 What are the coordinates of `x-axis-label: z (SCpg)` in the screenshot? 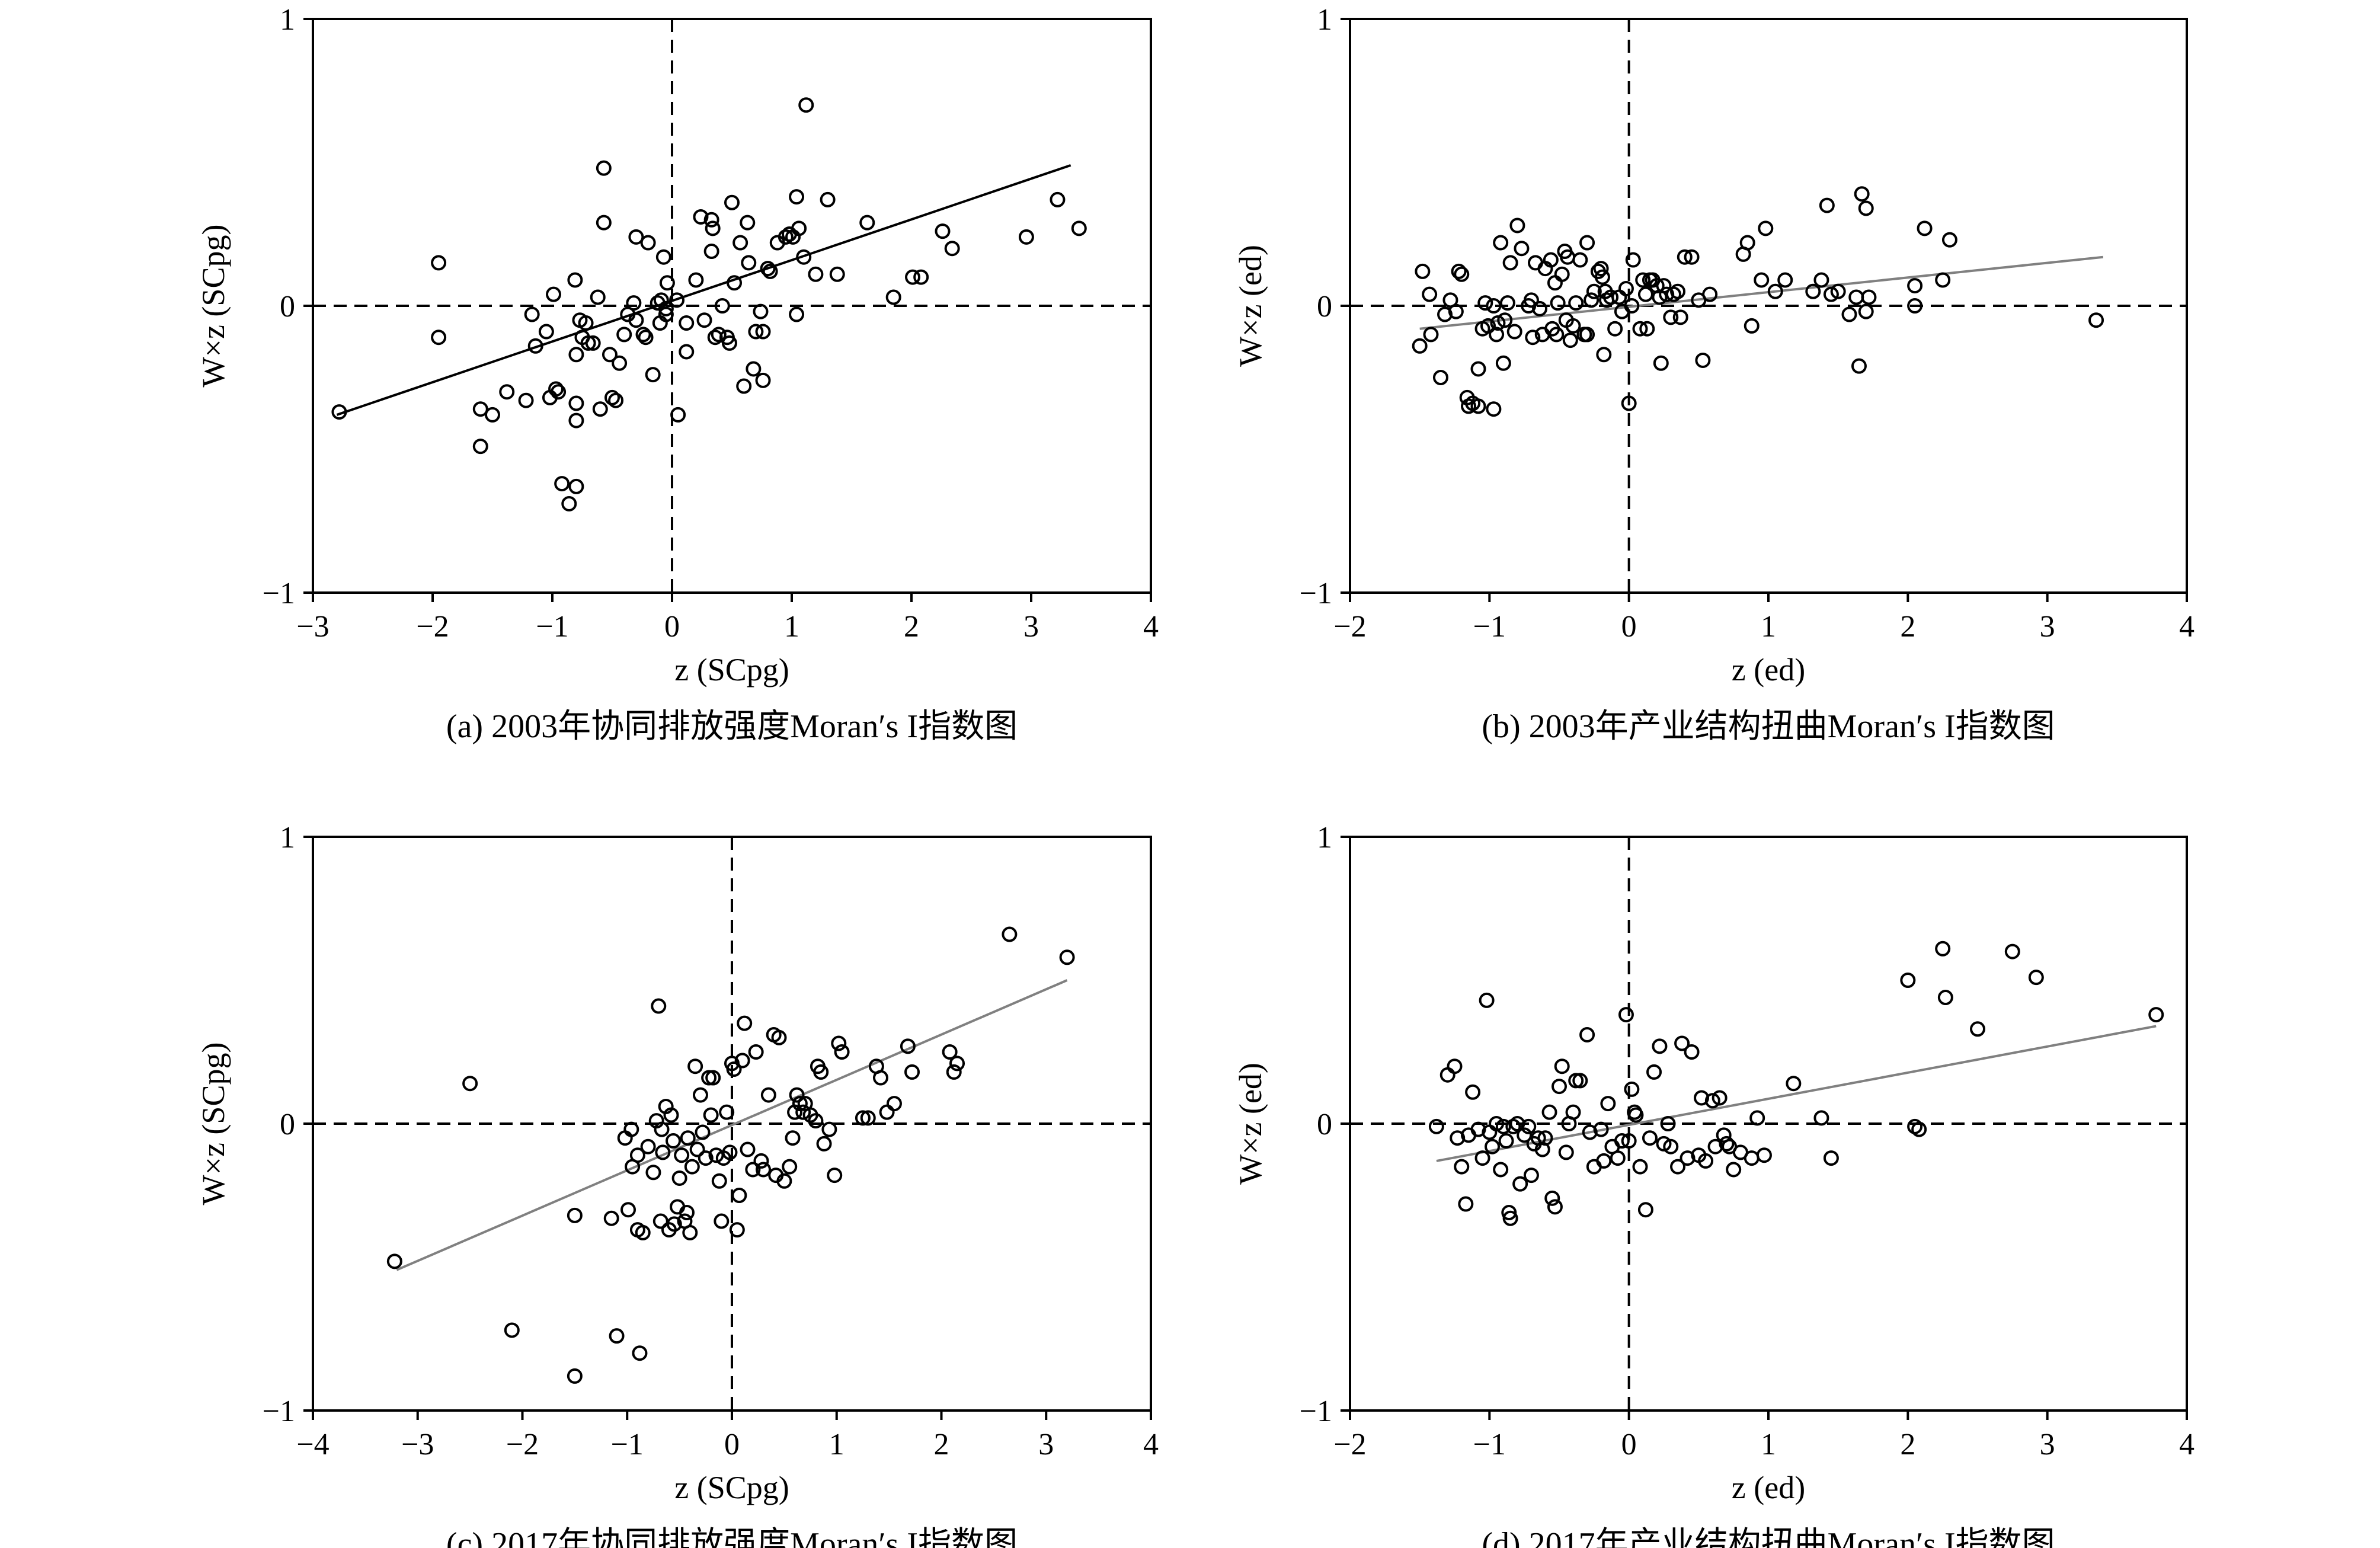 It's located at (731, 669).